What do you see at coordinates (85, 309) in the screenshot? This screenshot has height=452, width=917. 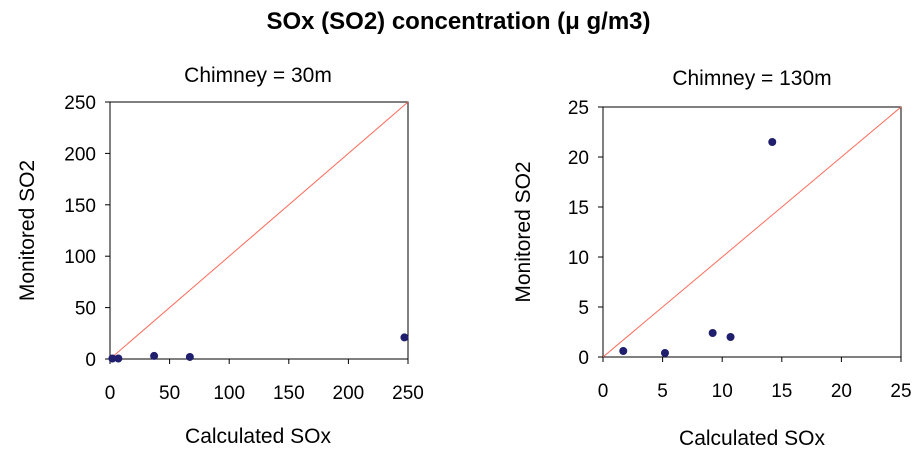 I see `y-tick-label: 50` at bounding box center [85, 309].